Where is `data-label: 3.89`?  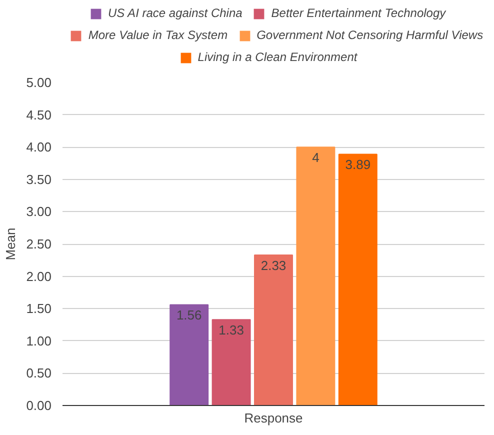
data-label: 3.89 is located at coordinates (358, 164).